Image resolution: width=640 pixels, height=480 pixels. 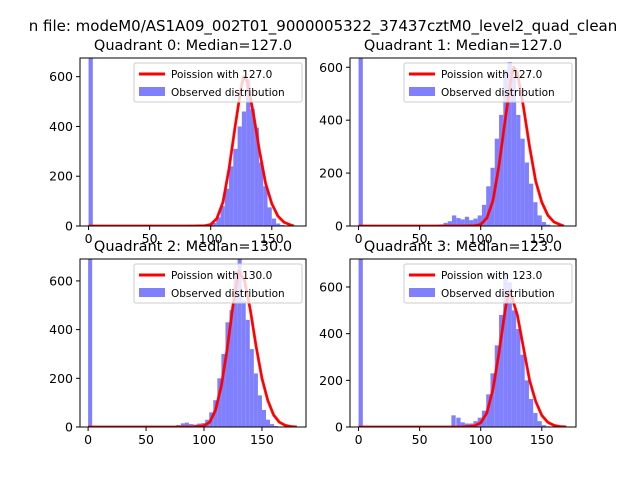 I want to click on legend-label-poisson: Poission with 123.0, so click(x=491, y=276).